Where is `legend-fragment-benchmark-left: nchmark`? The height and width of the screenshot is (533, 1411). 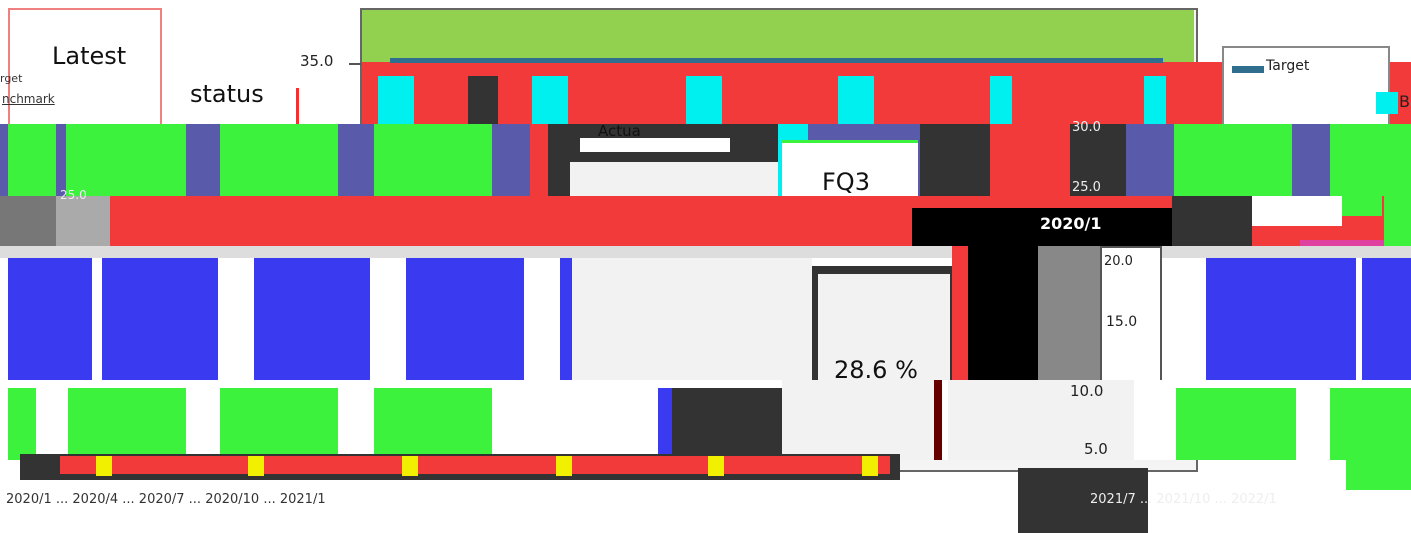
legend-fragment-benchmark-left: nchmark is located at coordinates (28, 99).